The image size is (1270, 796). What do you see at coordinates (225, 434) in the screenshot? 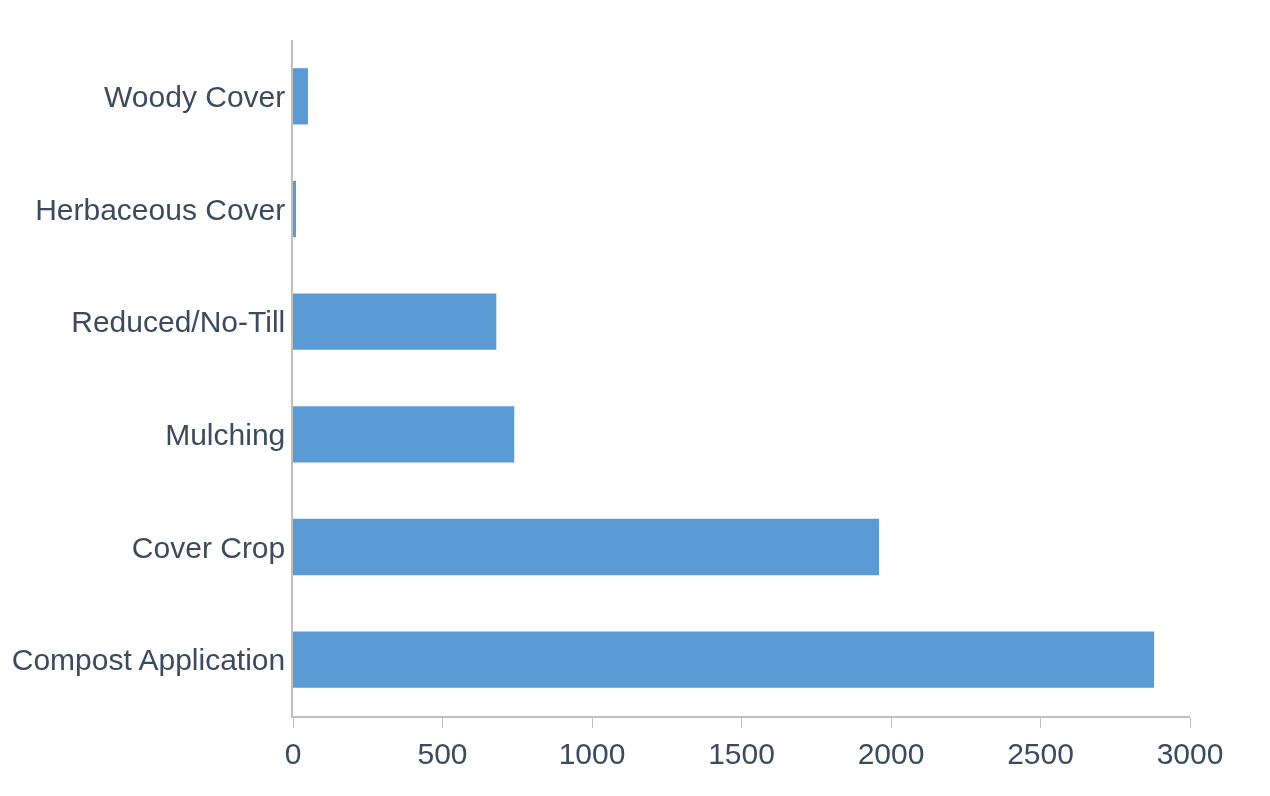
I see `y-tick-label: Mulching` at bounding box center [225, 434].